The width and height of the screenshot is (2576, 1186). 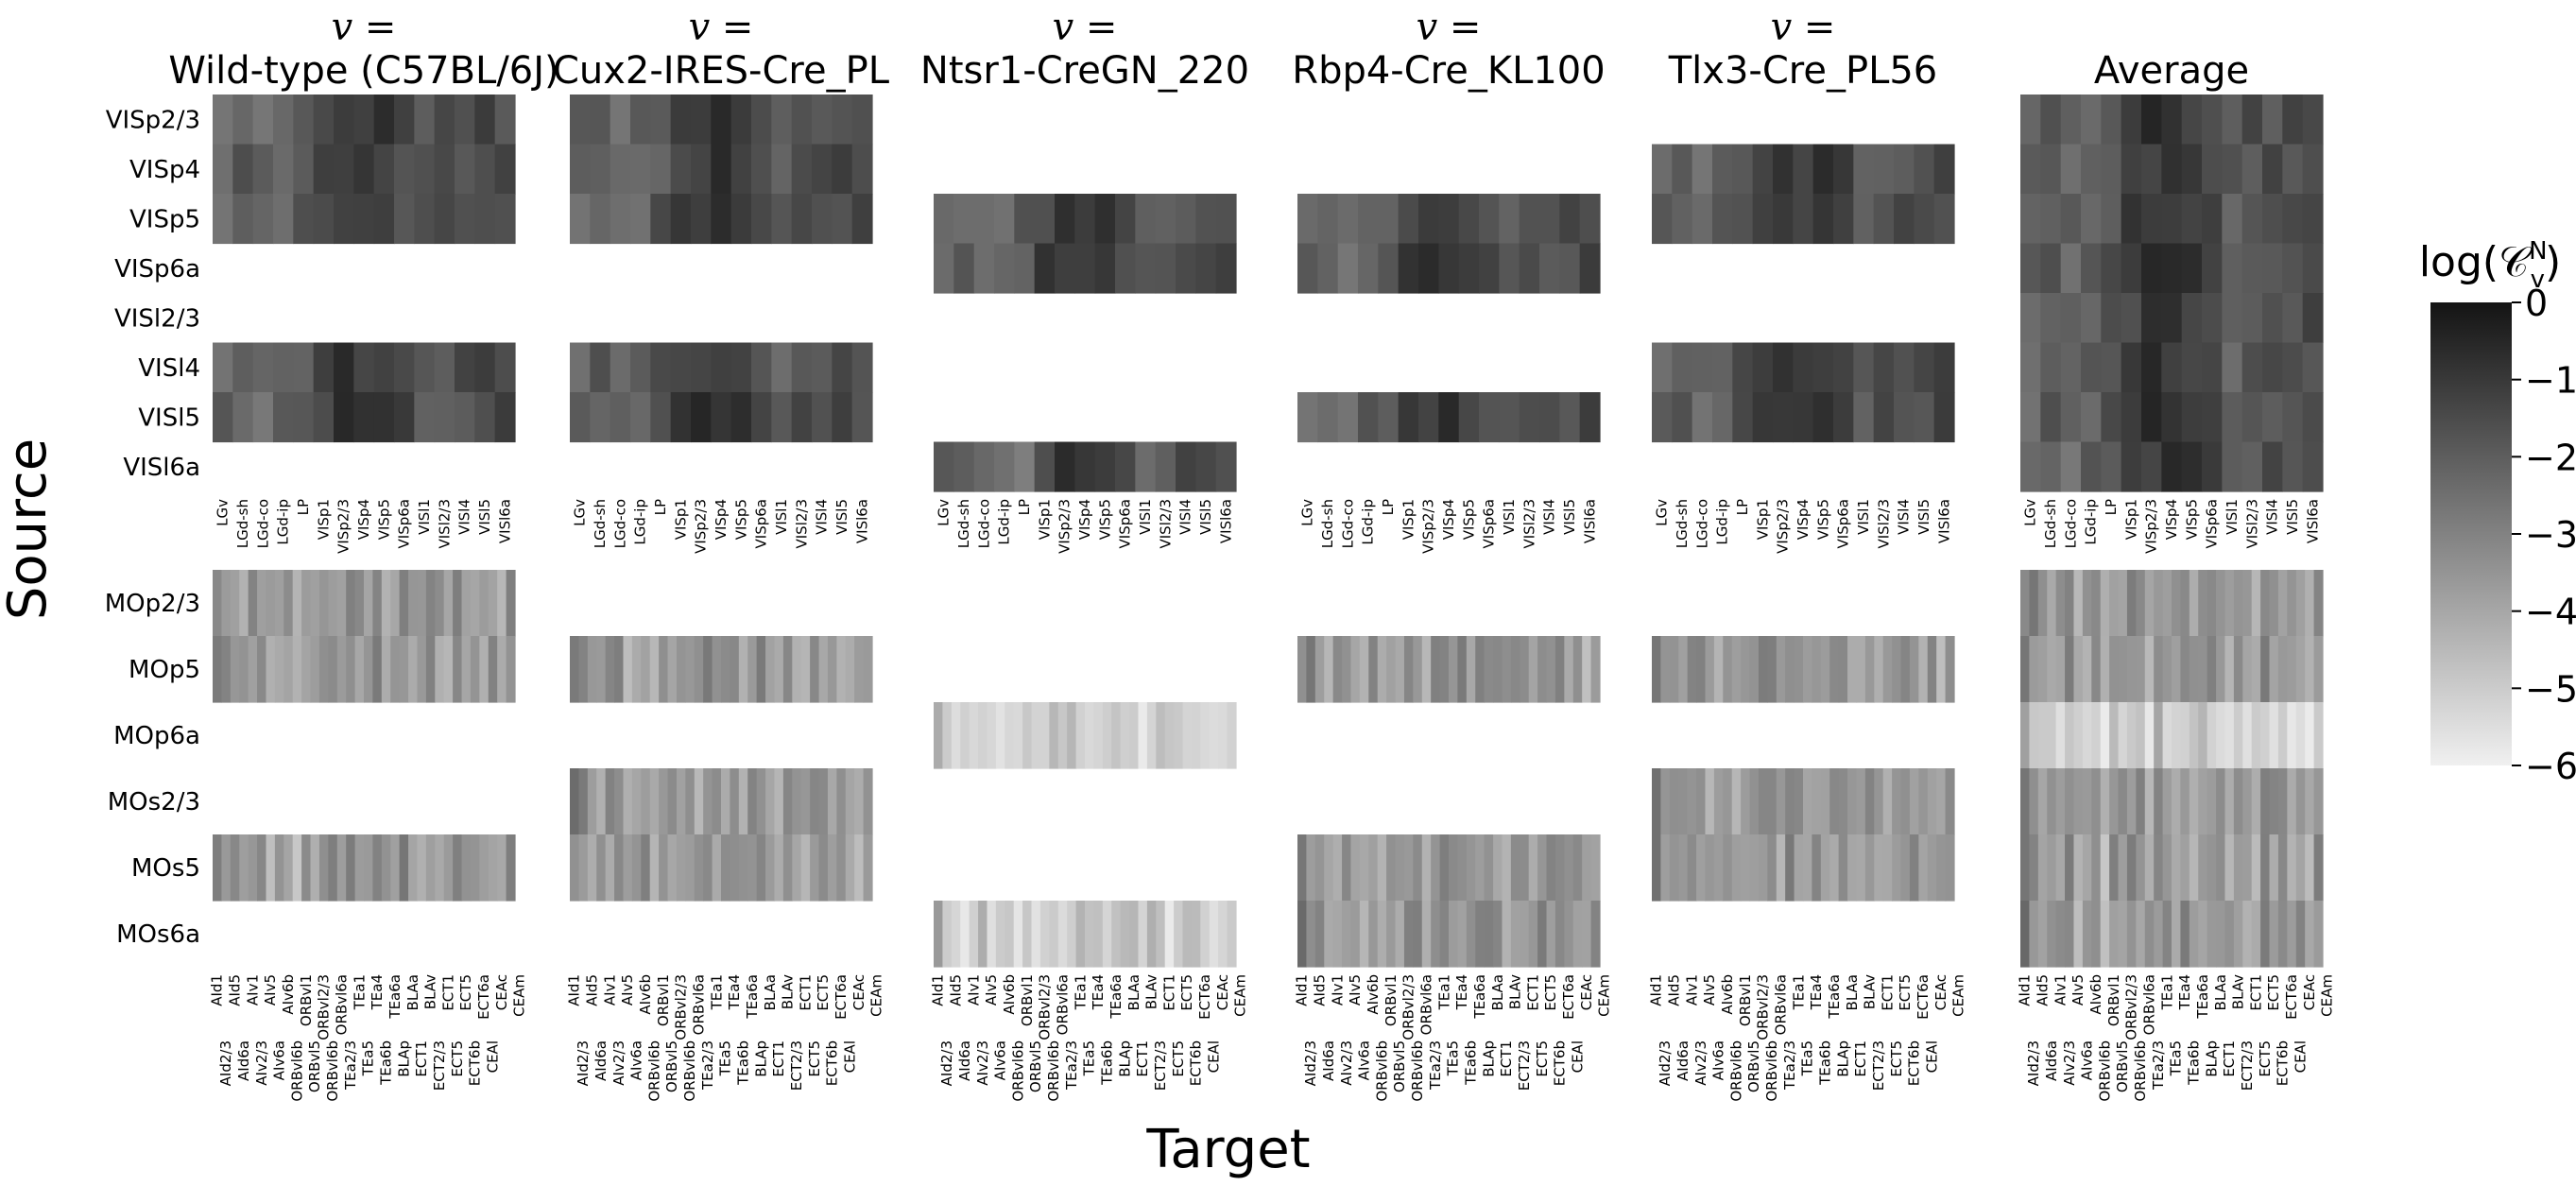 I want to click on x-tick-label: CEAc, so click(x=501, y=992).